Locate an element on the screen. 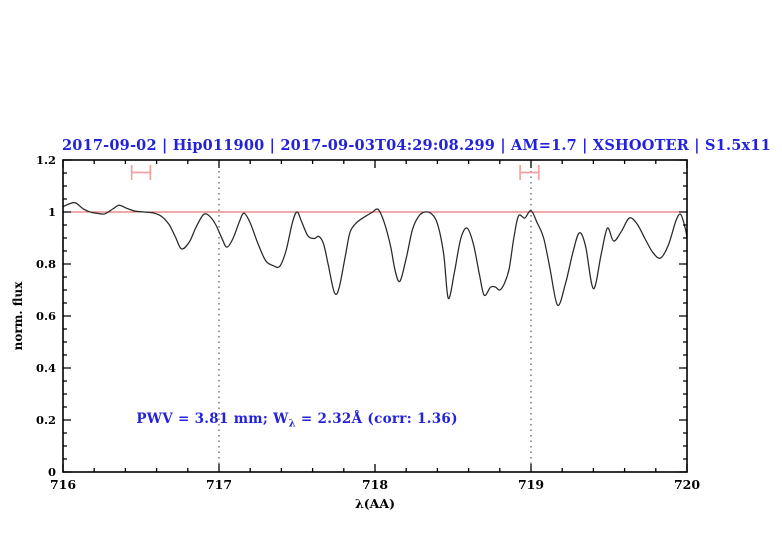 Image resolution: width=782 pixels, height=542 pixels. x-tick-label: 719 is located at coordinates (531, 484).